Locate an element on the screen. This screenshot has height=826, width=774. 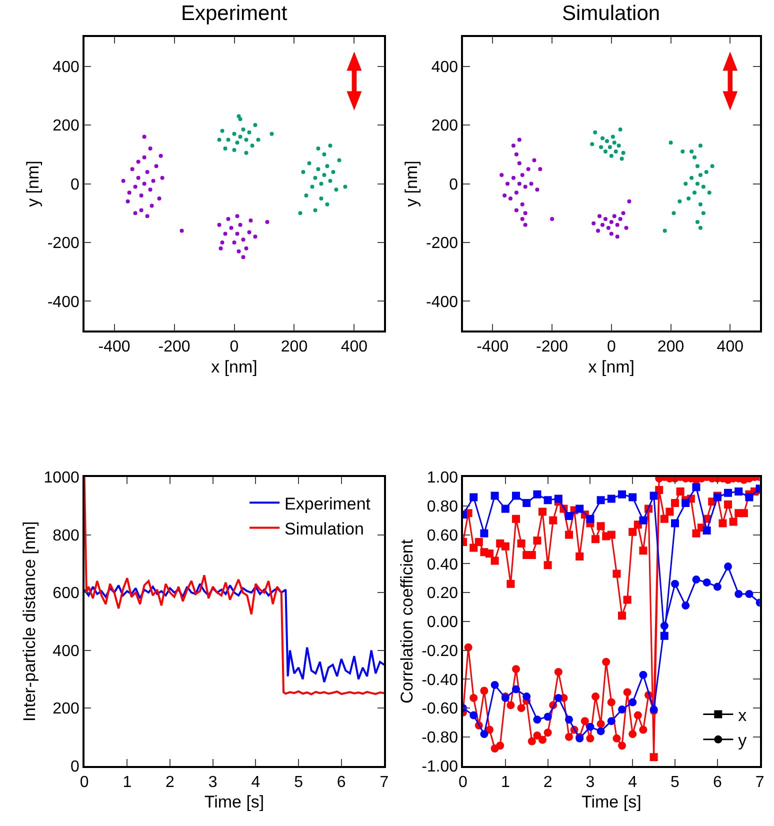
y-tick-label: -200 is located at coordinates (63, 243).